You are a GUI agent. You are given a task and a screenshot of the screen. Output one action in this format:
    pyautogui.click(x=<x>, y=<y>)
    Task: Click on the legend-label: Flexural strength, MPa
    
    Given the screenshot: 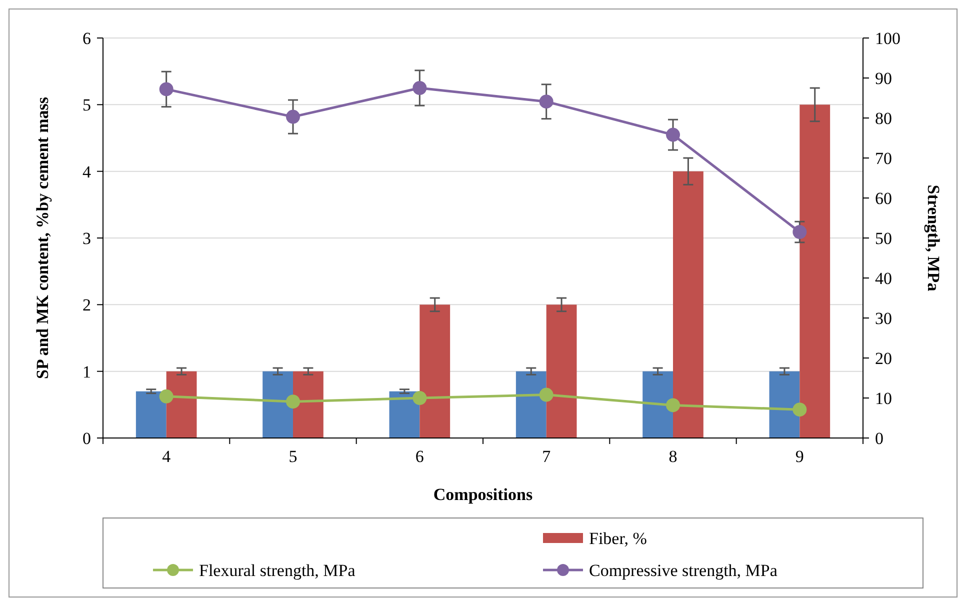 What is the action you would take?
    pyautogui.click(x=277, y=570)
    